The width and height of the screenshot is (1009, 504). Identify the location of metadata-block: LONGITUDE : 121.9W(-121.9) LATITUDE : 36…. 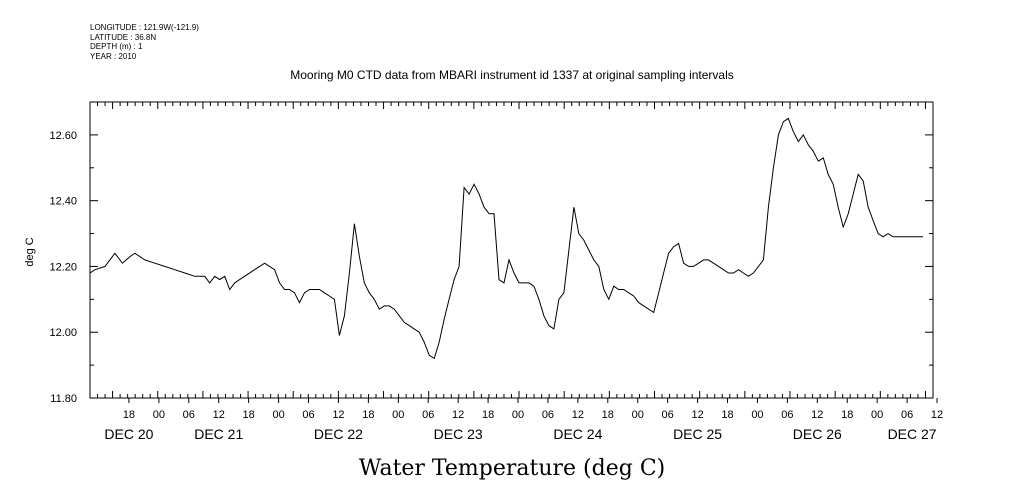
(144, 42).